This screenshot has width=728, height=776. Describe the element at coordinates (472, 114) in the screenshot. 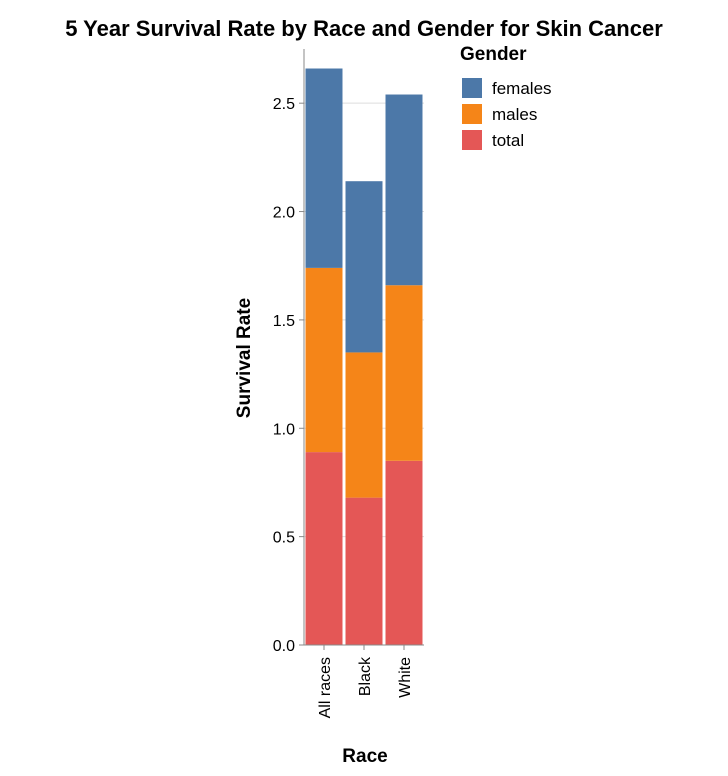

I see `legend-swatch-males` at that location.